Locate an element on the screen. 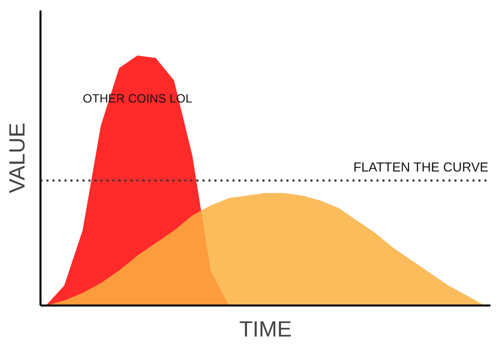 The height and width of the screenshot is (350, 500). x-axis-title: TIME is located at coordinates (265, 329).